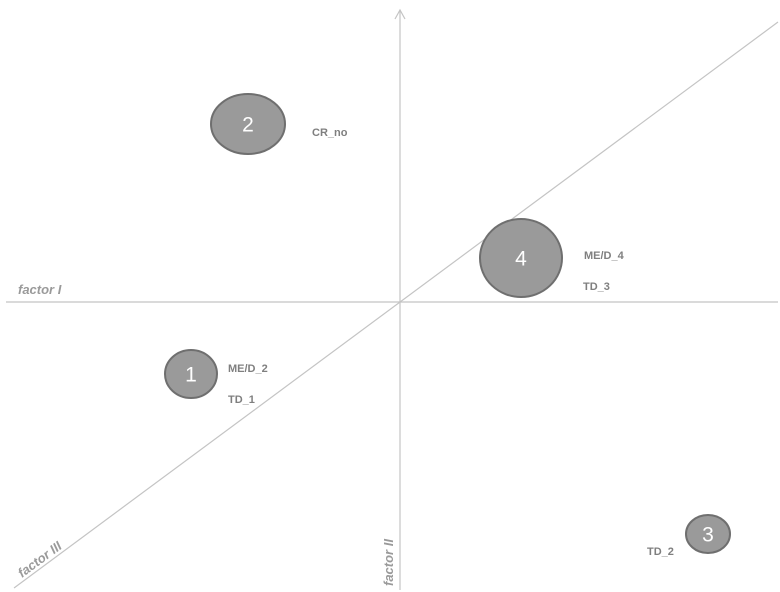 This screenshot has width=780, height=592. I want to click on cluster-4-bubble, so click(521, 258).